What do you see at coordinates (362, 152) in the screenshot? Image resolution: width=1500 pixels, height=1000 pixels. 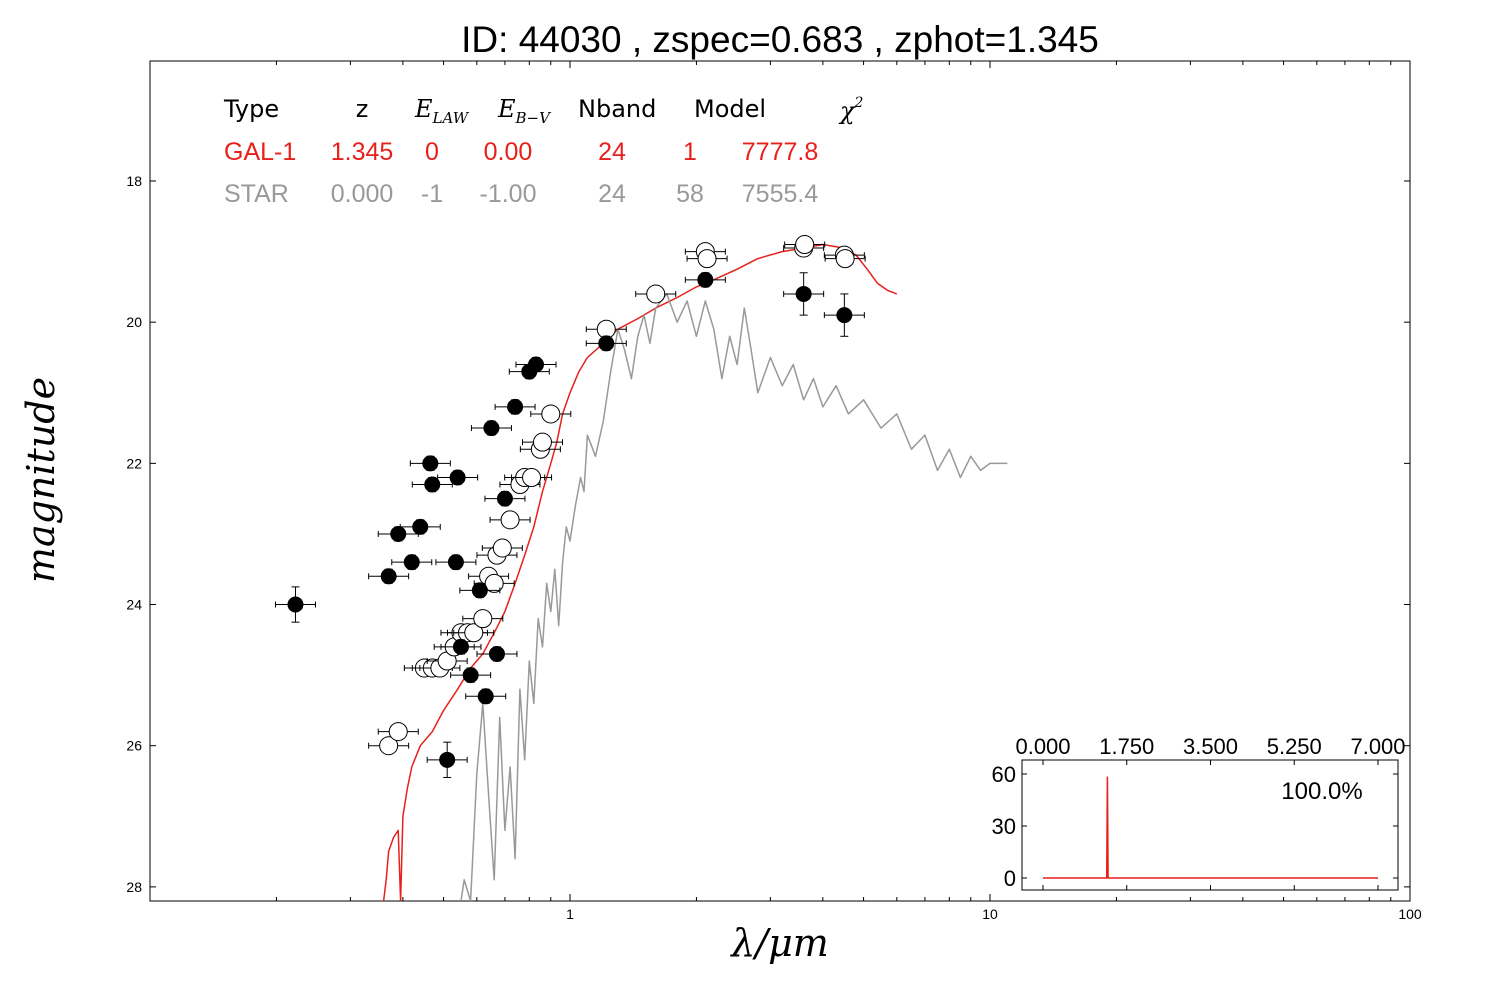 I see `fit-table-cell: 1.345` at bounding box center [362, 152].